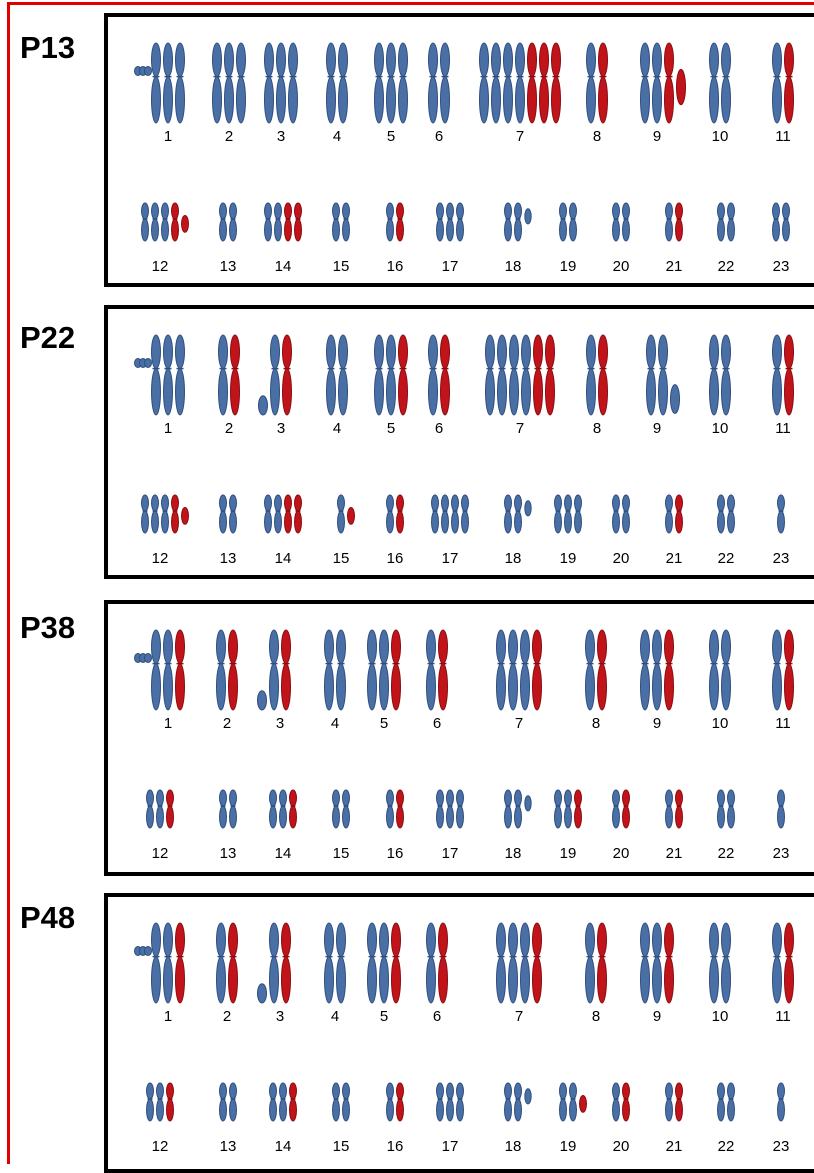  What do you see at coordinates (450, 558) in the screenshot?
I see `chromosome-number-label: 17` at bounding box center [450, 558].